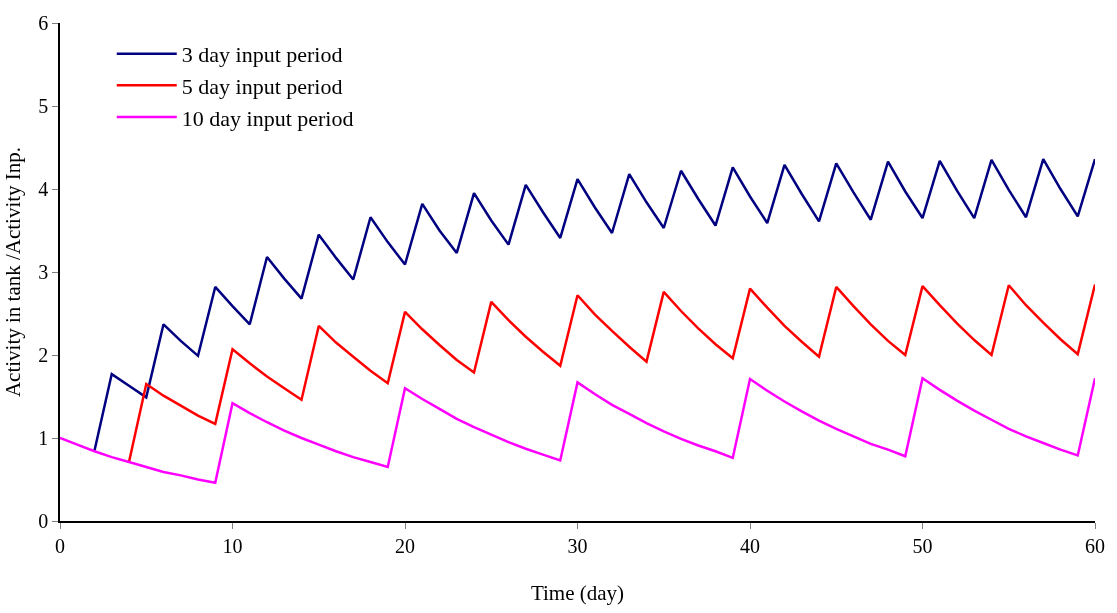 Image resolution: width=1117 pixels, height=613 pixels. What do you see at coordinates (750, 545) in the screenshot?
I see `x-tick-label: 40` at bounding box center [750, 545].